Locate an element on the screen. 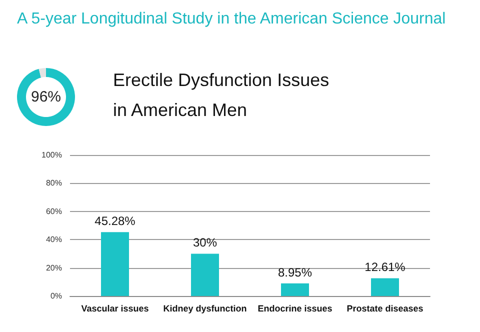  data-label: 96% is located at coordinates (46, 97).